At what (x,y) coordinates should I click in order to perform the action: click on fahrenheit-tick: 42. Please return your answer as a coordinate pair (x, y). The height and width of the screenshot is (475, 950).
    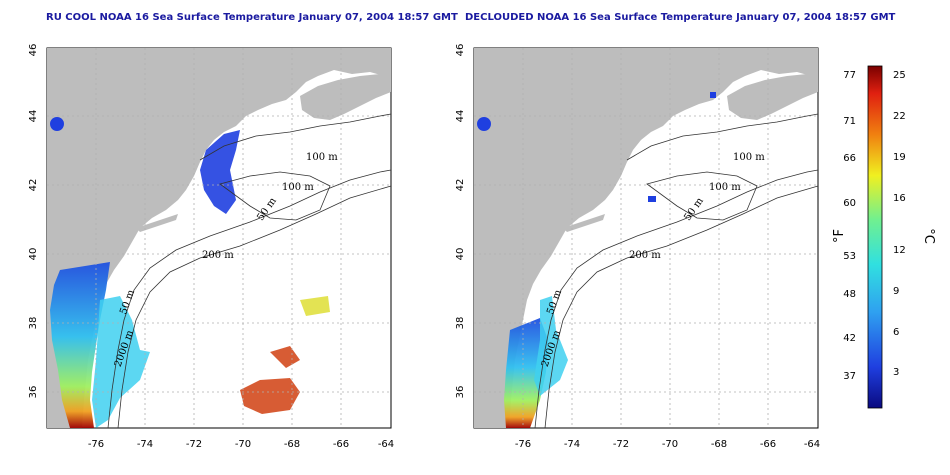
    Looking at the image, I should click on (849, 338).